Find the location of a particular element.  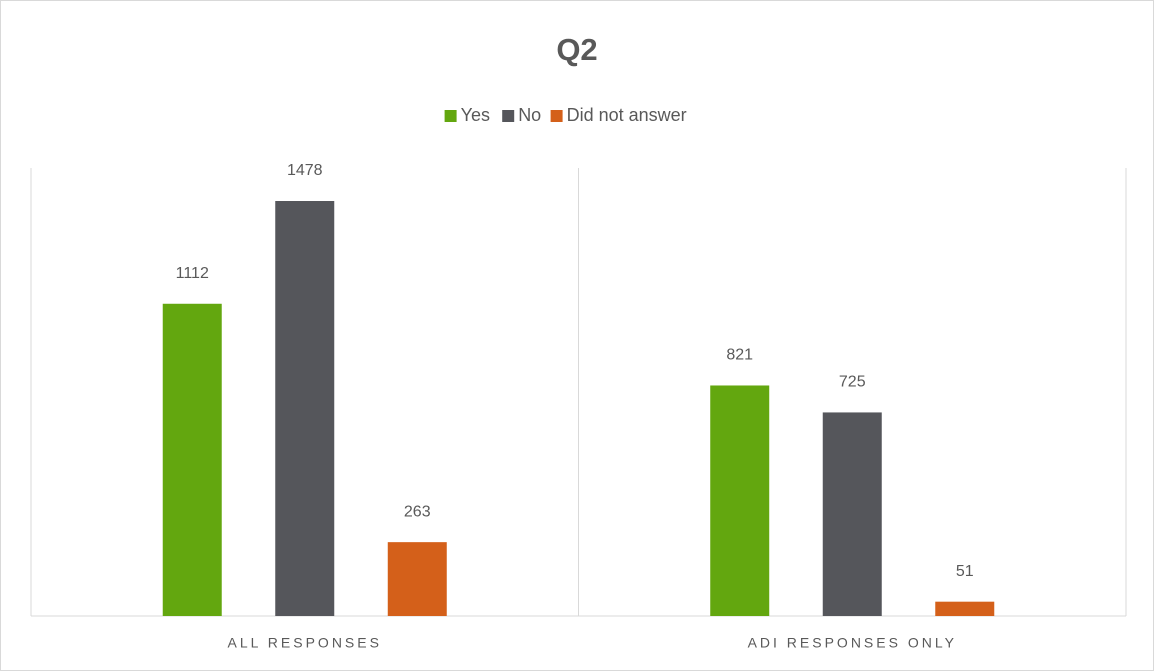

x-tick-label: ALL RESPONSES is located at coordinates (305, 643).